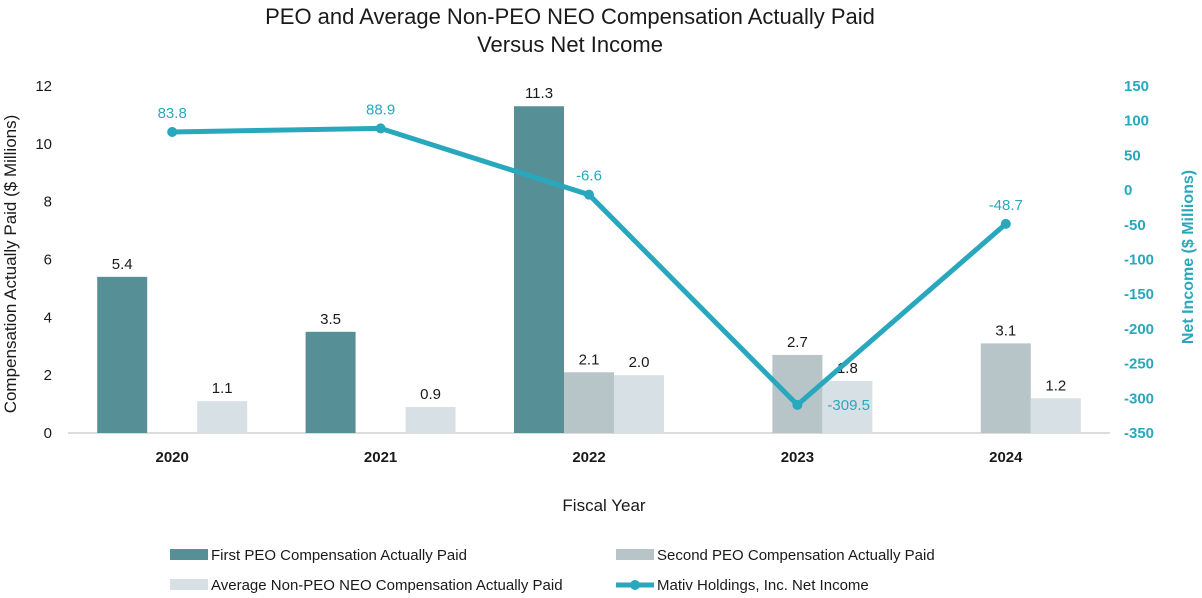 This screenshot has width=1202, height=598. I want to click on bar-data-label: 5.4, so click(122, 264).